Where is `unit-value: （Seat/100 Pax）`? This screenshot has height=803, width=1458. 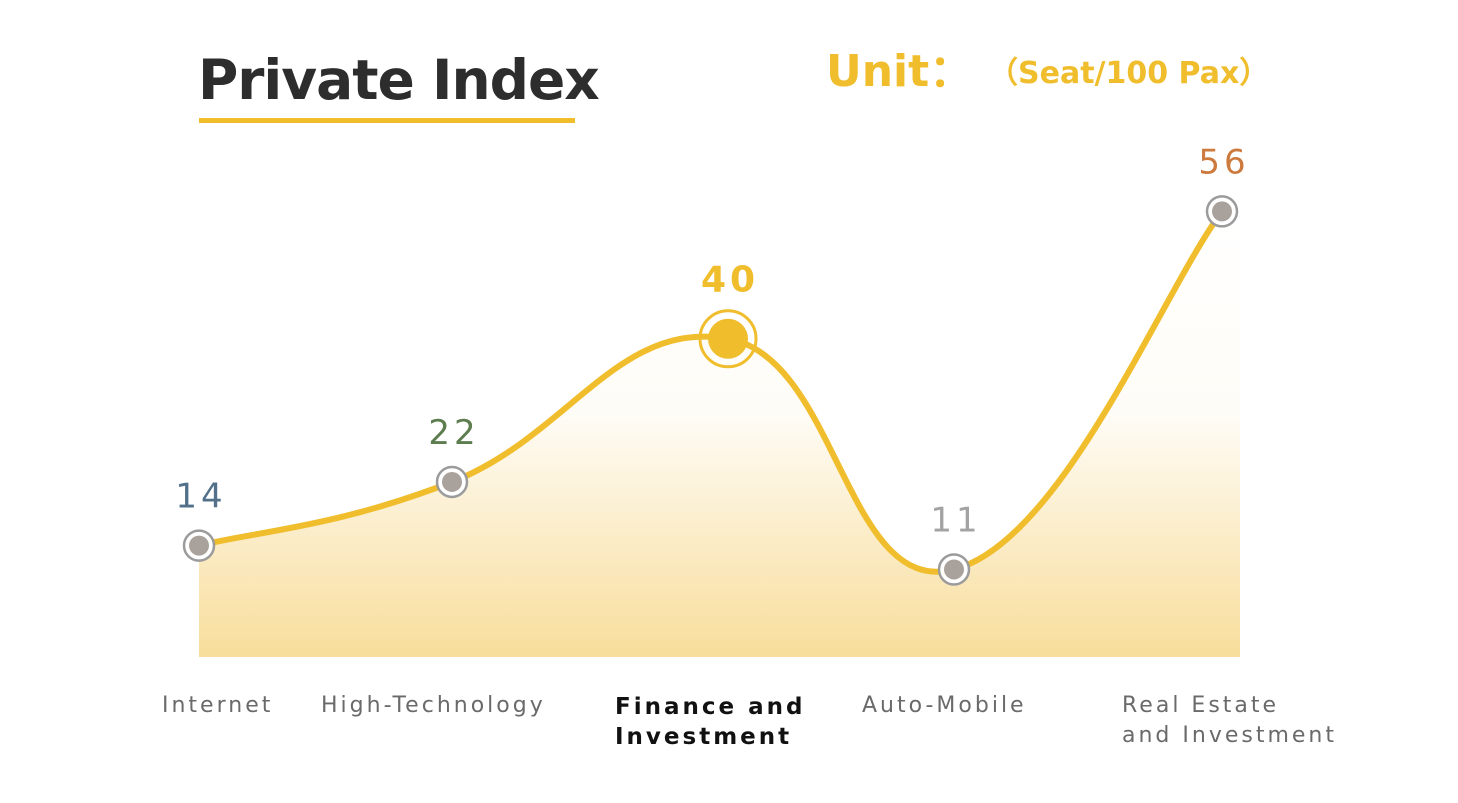
unit-value: （Seat/100 Pax） is located at coordinates (1129, 73).